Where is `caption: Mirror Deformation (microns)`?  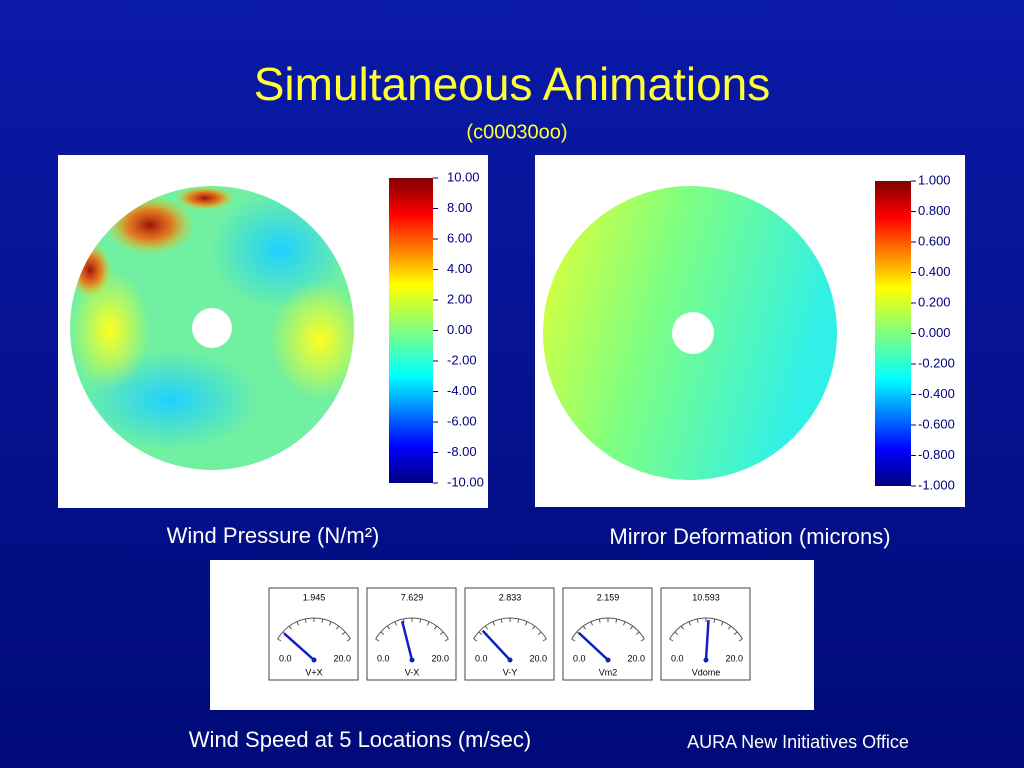 caption: Mirror Deformation (microns) is located at coordinates (749, 536).